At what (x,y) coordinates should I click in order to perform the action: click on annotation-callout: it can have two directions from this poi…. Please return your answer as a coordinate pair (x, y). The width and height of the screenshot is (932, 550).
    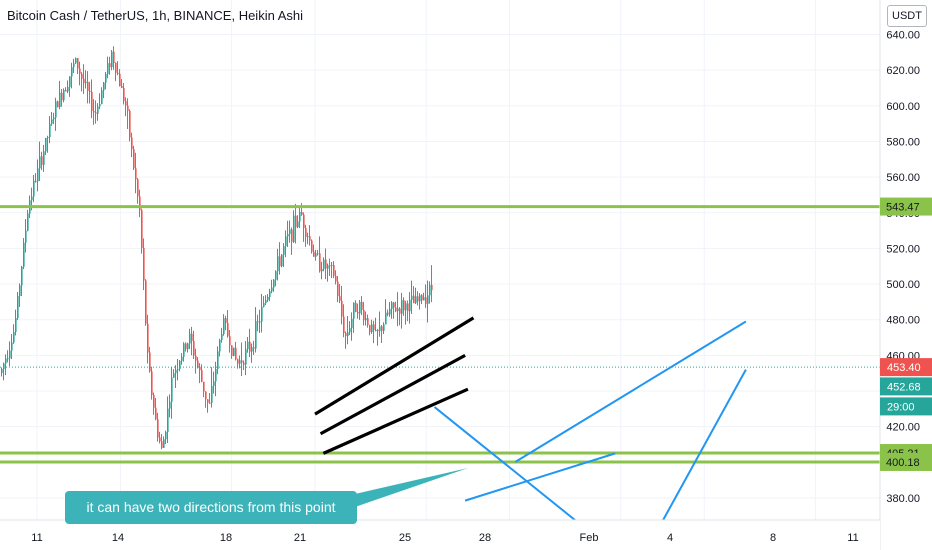
    Looking at the image, I should click on (211, 507).